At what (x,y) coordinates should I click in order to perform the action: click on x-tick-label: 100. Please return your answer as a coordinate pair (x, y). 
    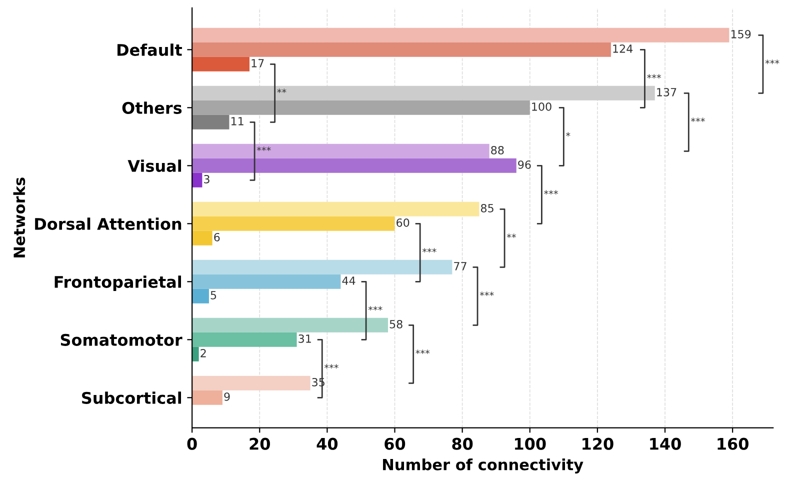
    Looking at the image, I should click on (530, 444).